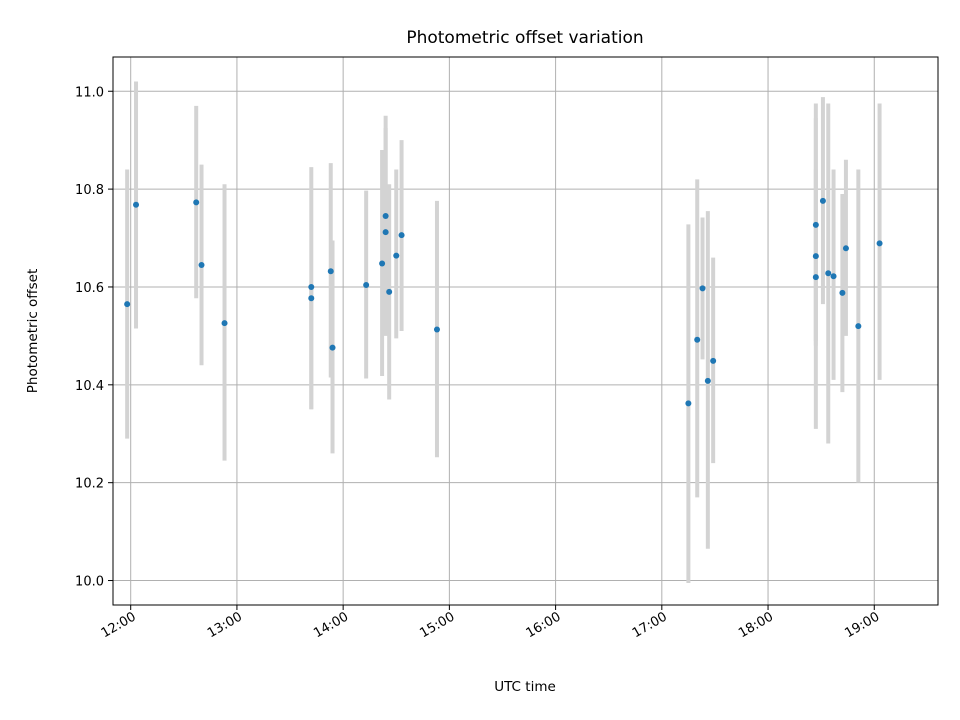 Image resolution: width=960 pixels, height=720 pixels. I want to click on y-tick-label: 10.8, so click(89, 190).